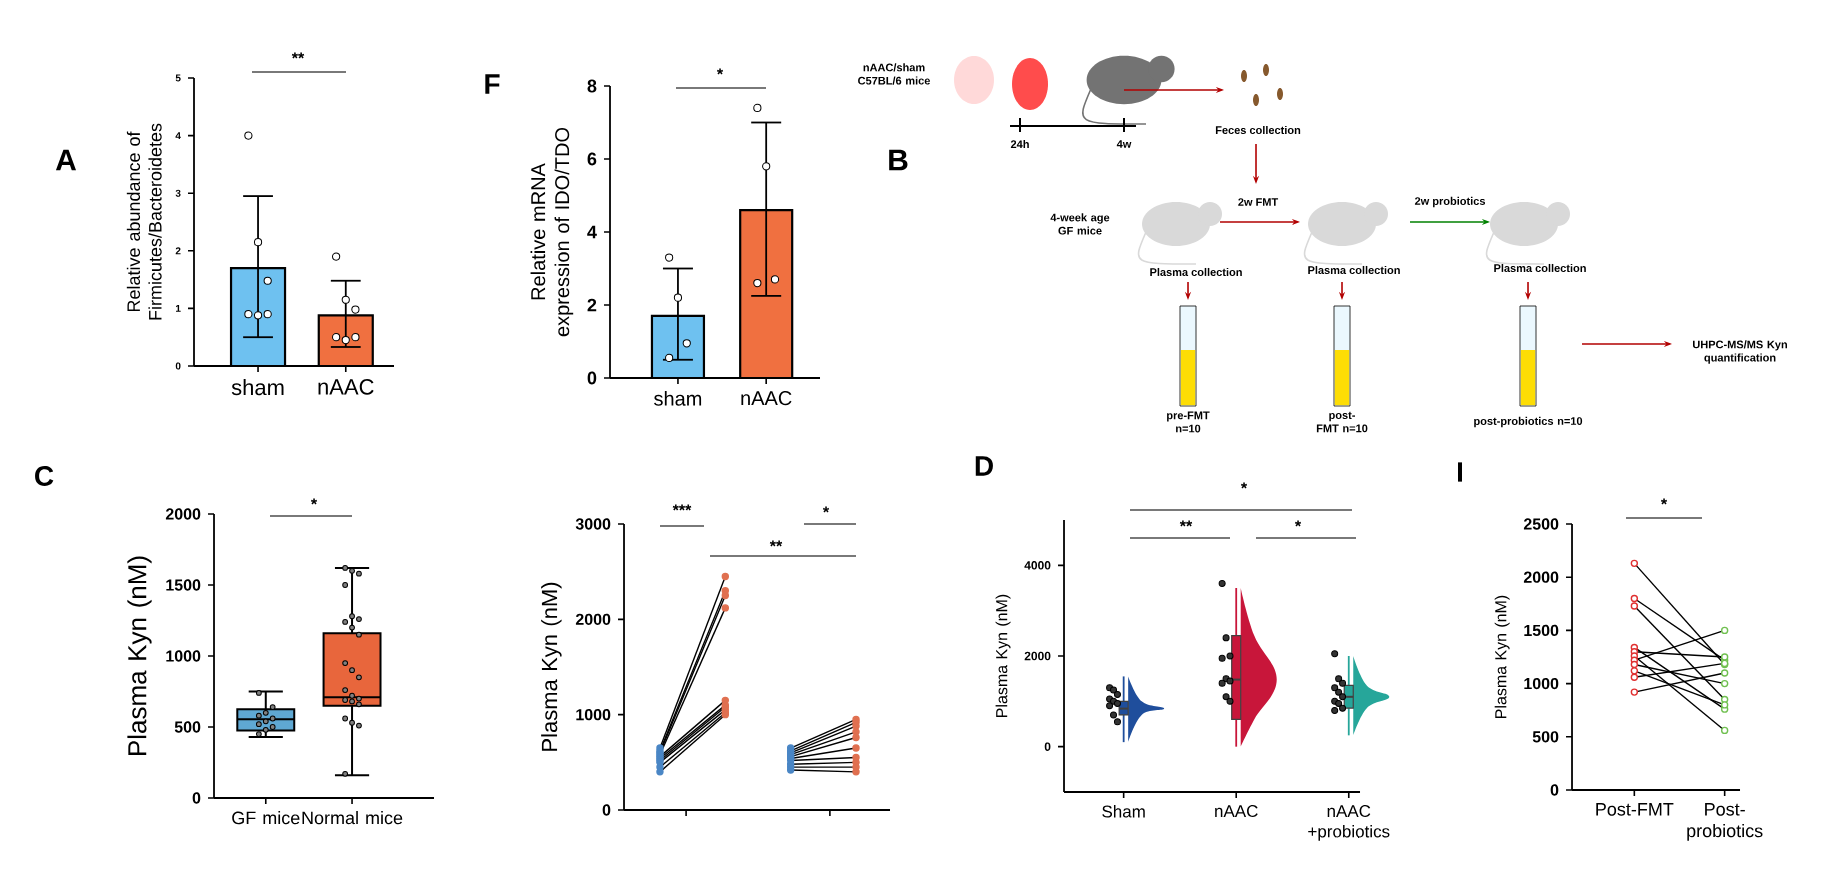 The height and width of the screenshot is (896, 1848). Describe the element at coordinates (898, 160) in the screenshot. I see `text: B` at that location.